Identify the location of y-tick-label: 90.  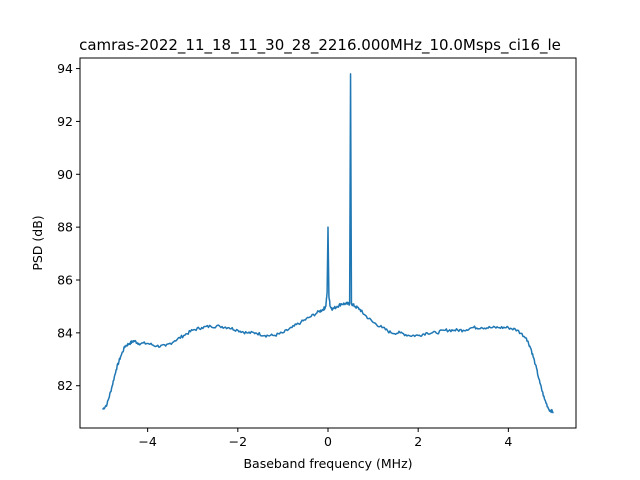
(65, 174).